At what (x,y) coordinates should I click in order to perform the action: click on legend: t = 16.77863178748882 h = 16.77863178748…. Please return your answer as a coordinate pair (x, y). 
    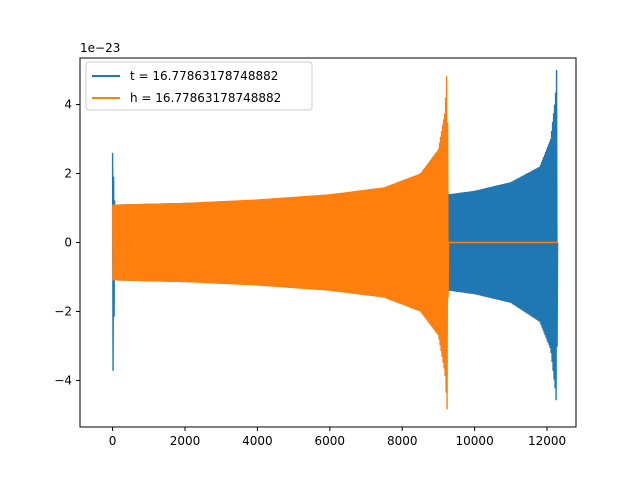
    Looking at the image, I should click on (199, 86).